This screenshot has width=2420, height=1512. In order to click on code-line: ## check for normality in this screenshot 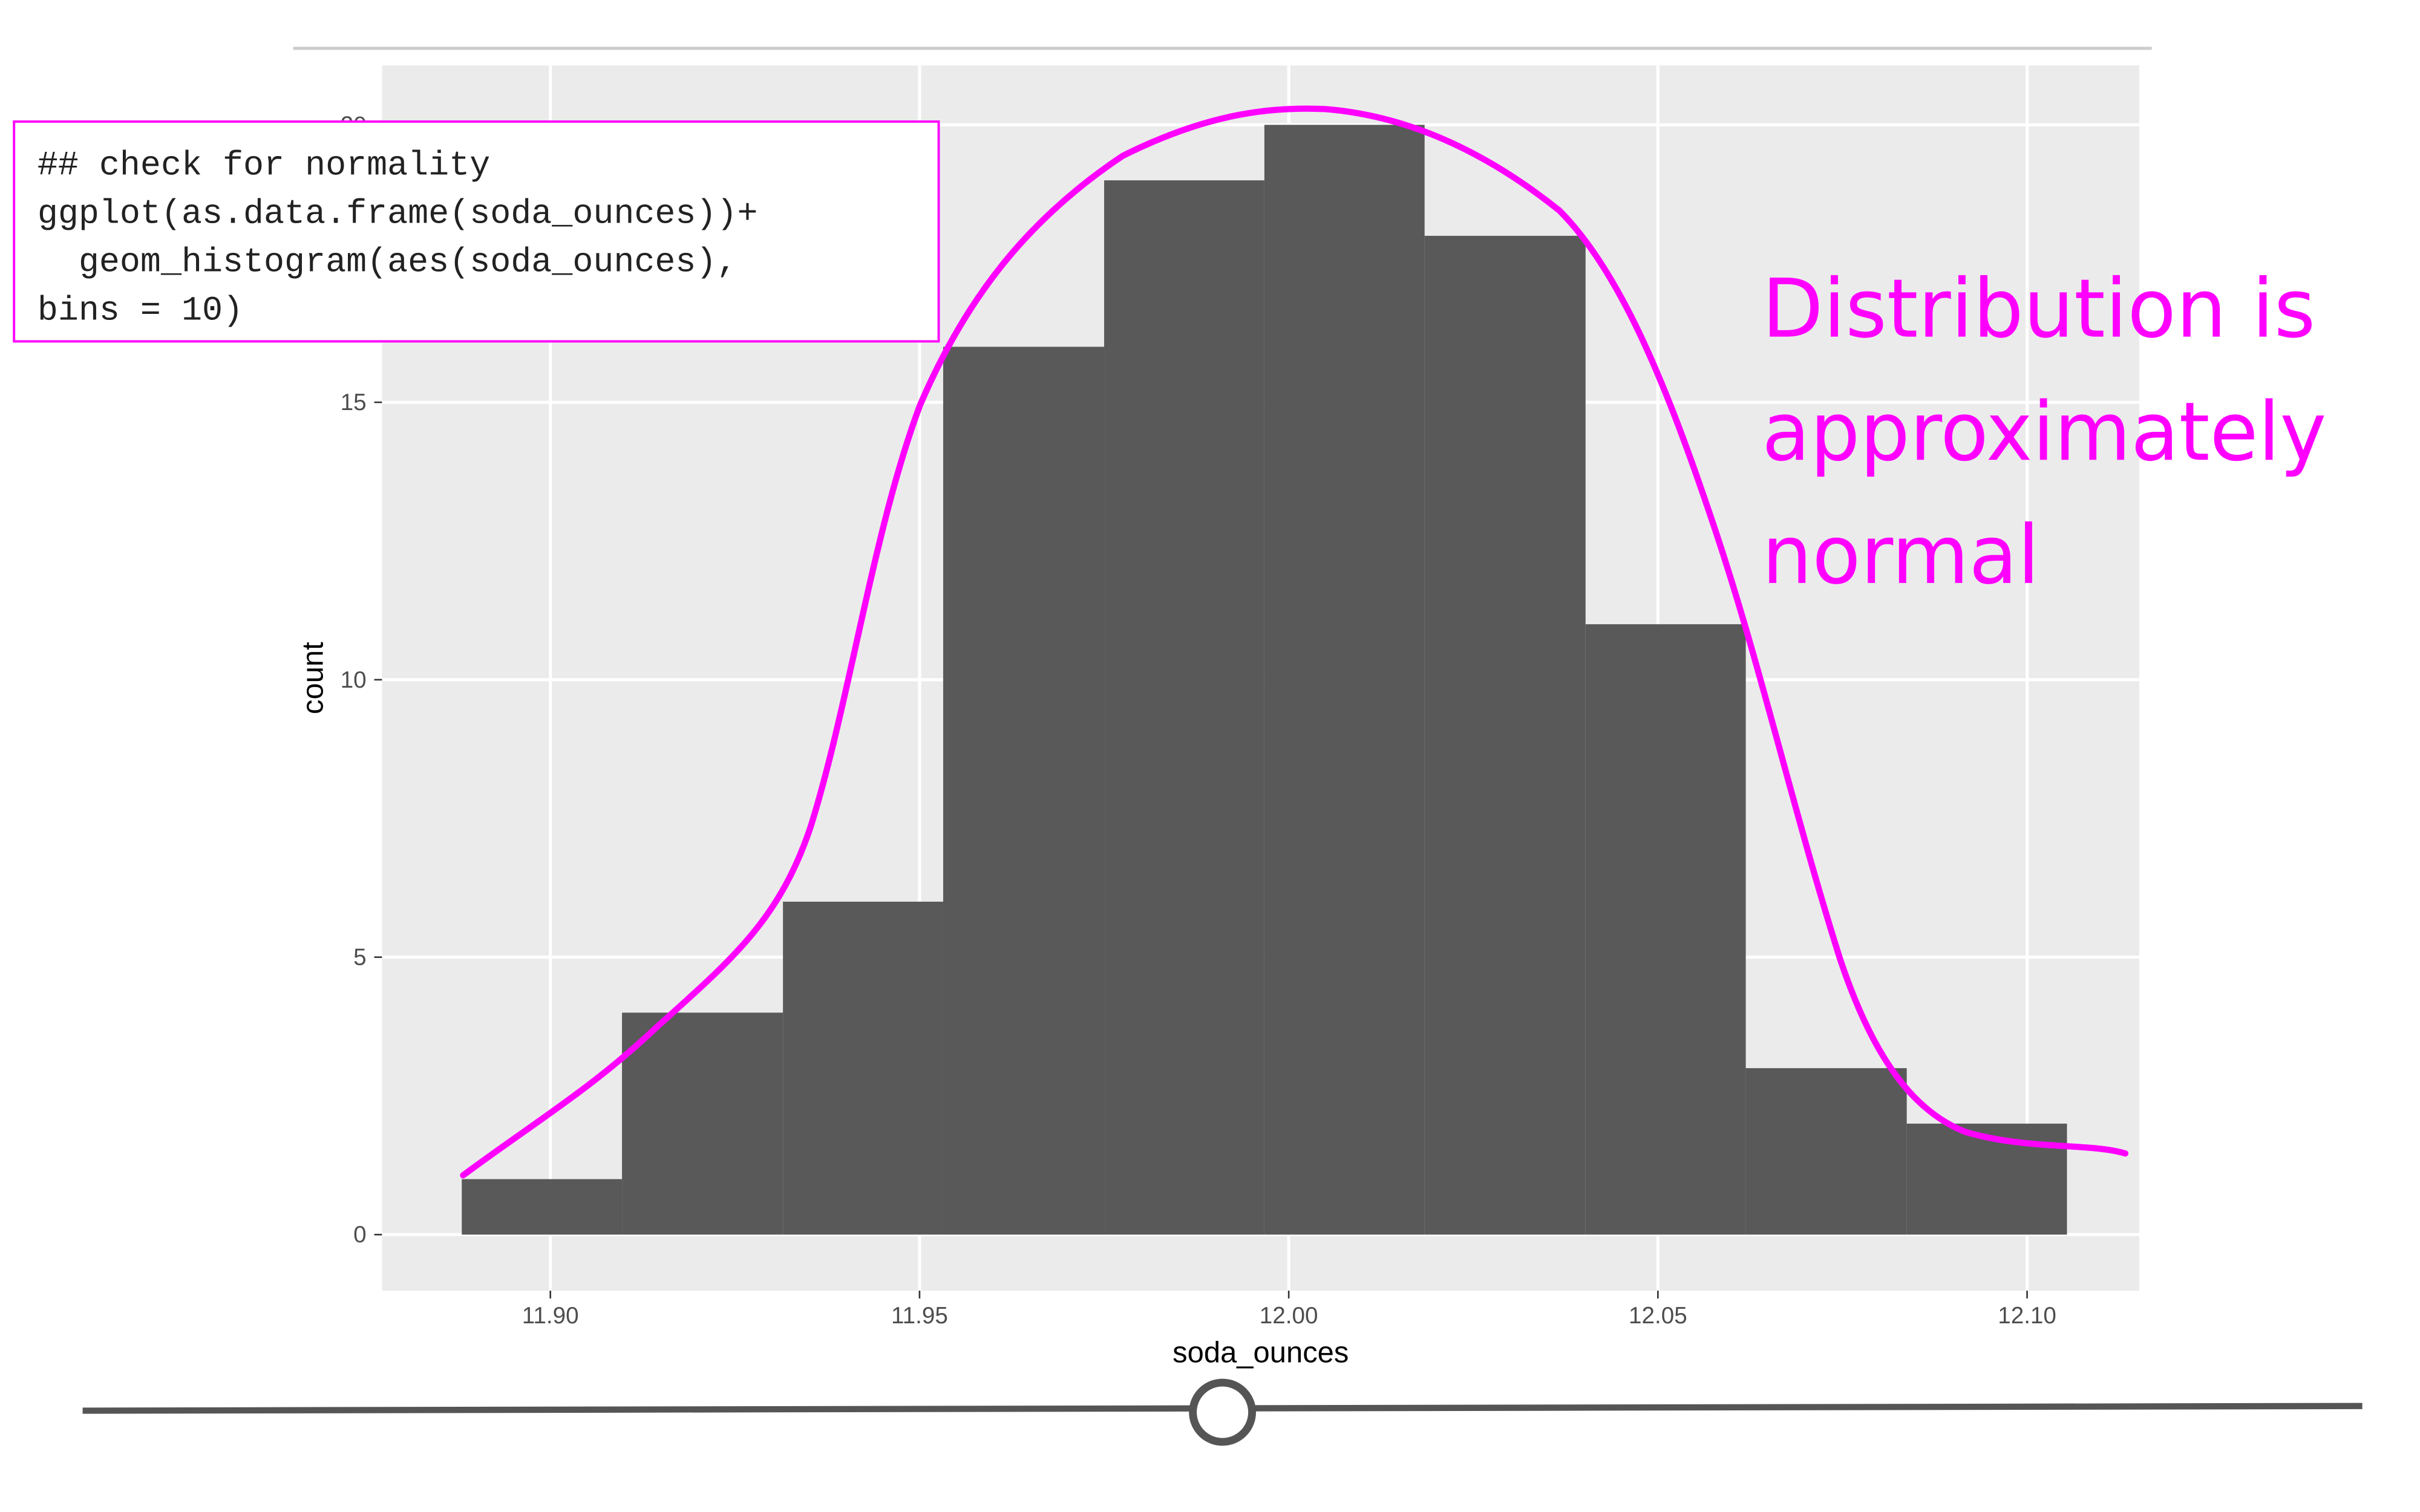, I will do `click(264, 166)`.